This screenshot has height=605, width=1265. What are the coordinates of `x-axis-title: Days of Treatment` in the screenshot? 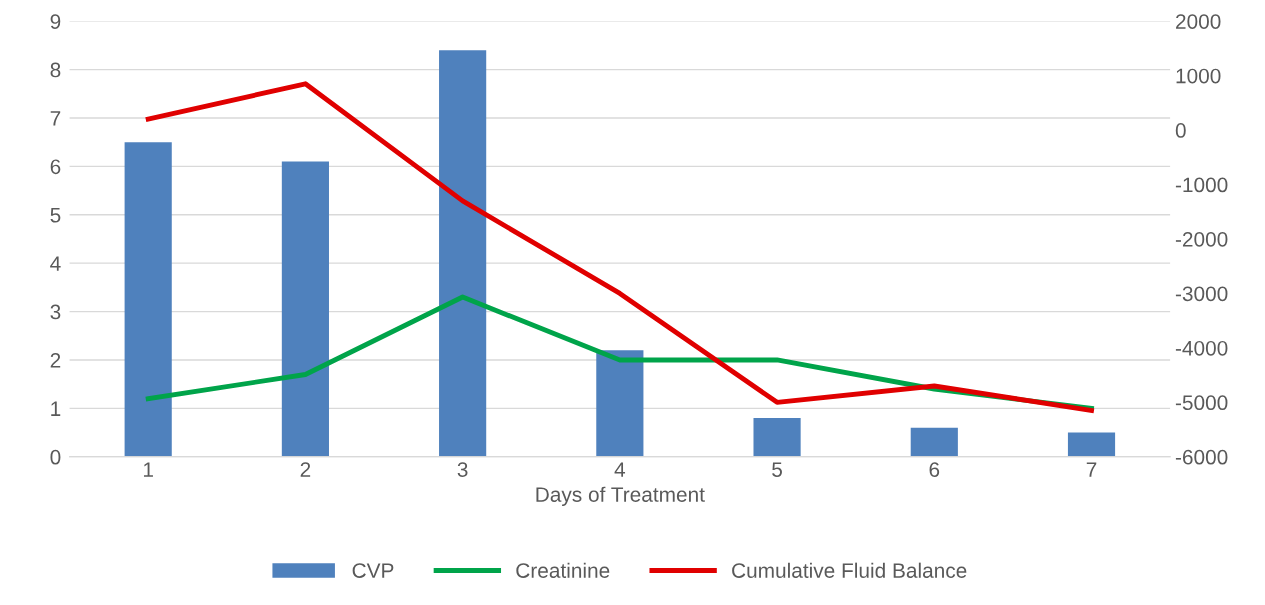 It's located at (620, 496).